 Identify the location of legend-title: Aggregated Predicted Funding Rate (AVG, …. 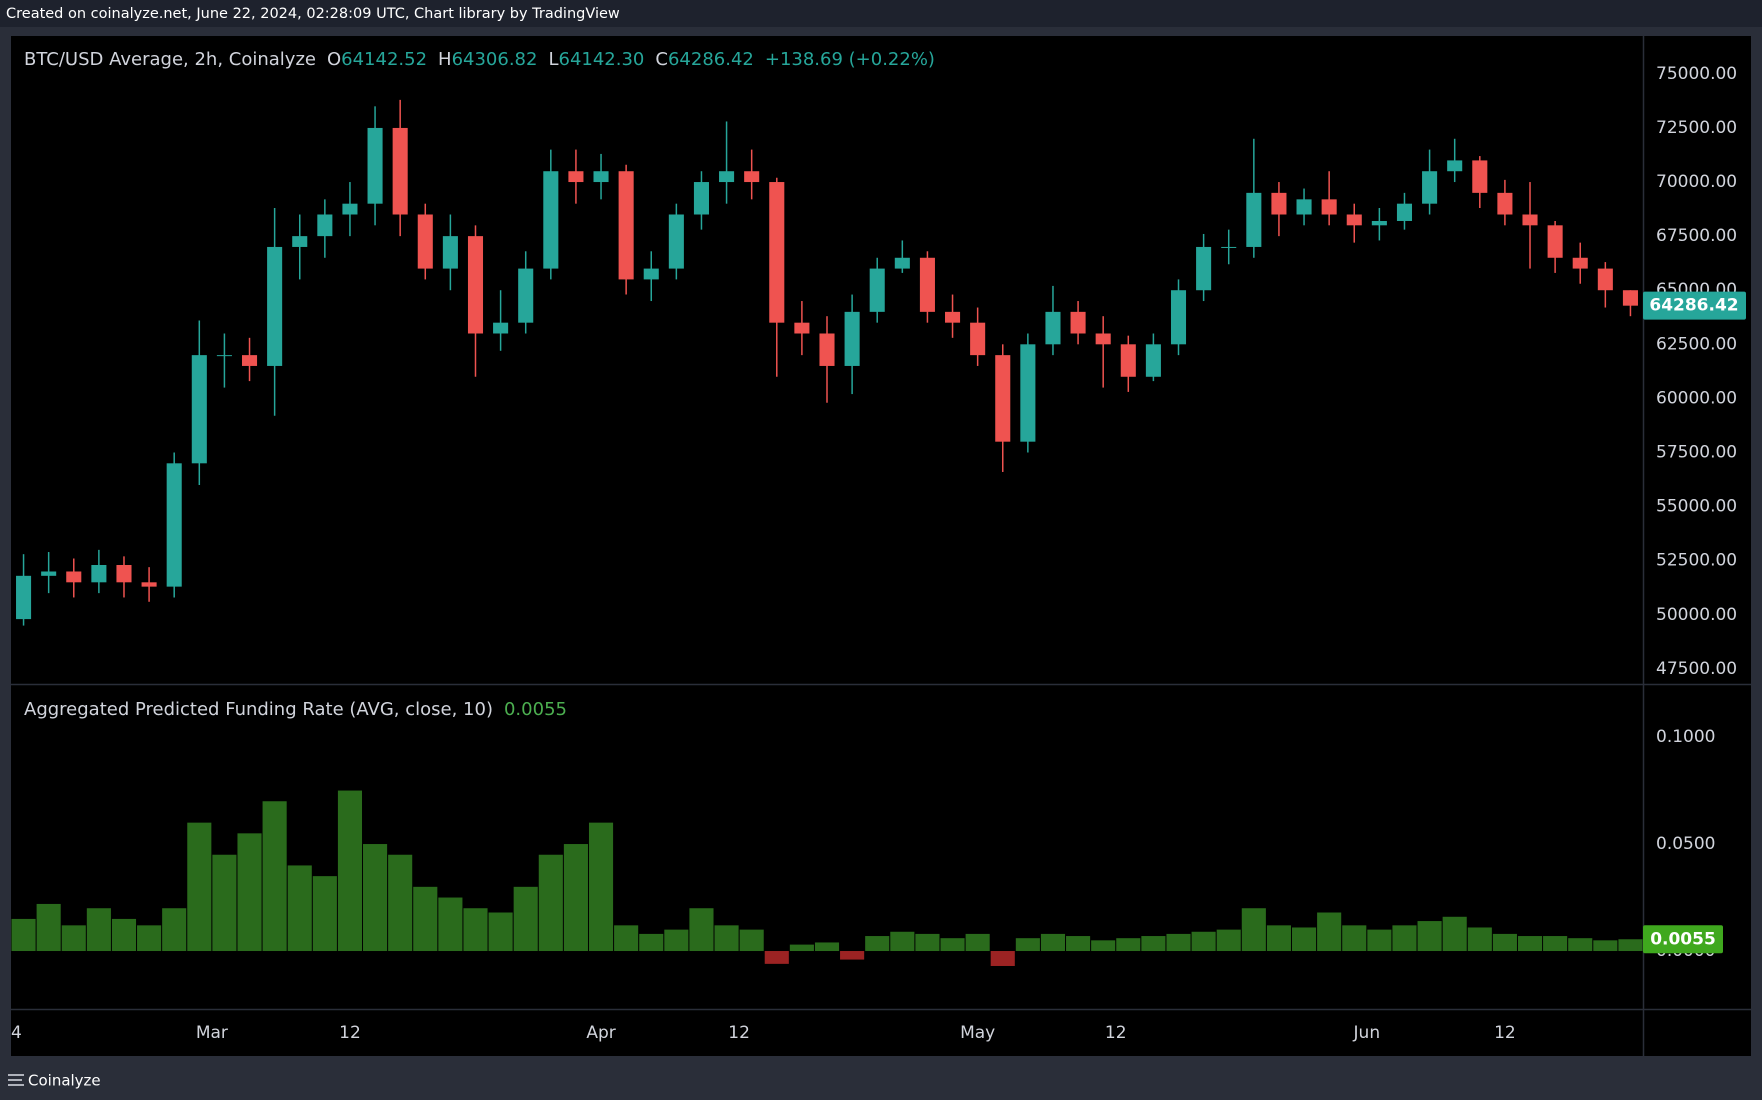
(258, 709).